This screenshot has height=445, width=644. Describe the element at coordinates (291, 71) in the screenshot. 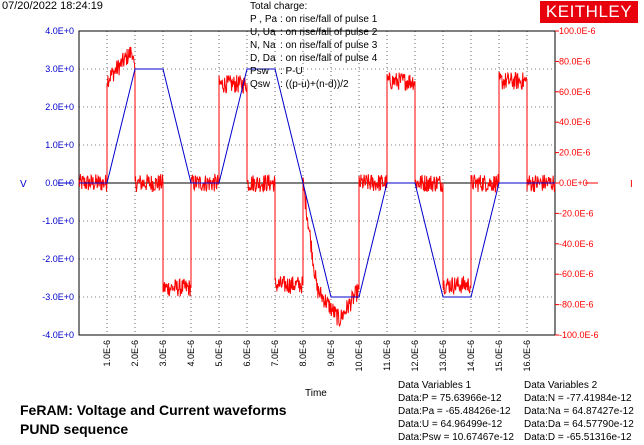

I see `legend-desc: : P-U` at that location.